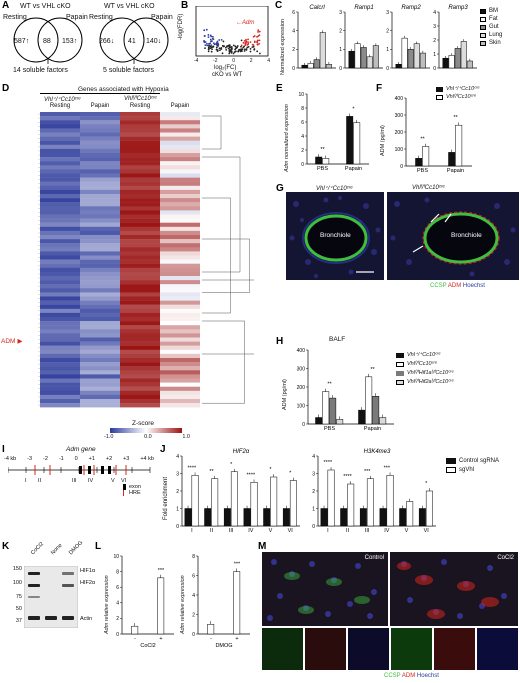 This screenshot has height=683, width=520. I want to click on x-tick-label: PBS, so click(422, 171).